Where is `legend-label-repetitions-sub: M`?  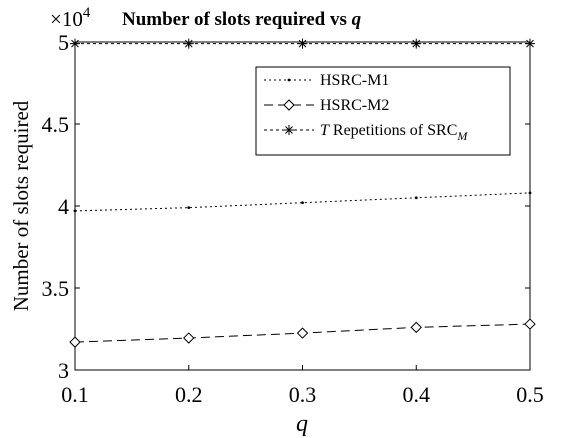 legend-label-repetitions-sub: M is located at coordinates (462, 136).